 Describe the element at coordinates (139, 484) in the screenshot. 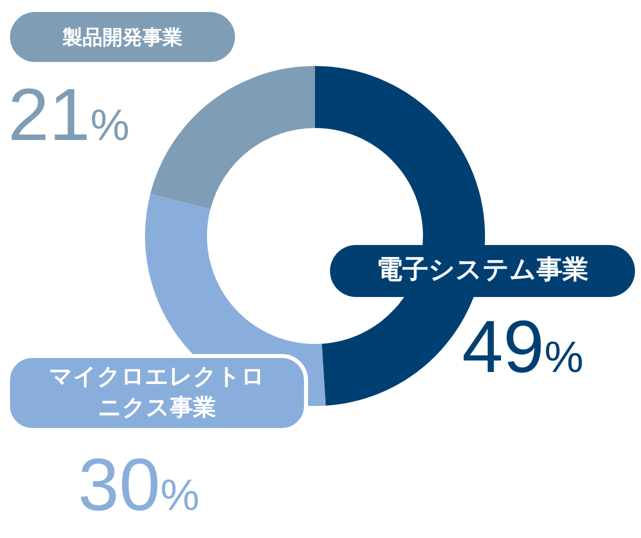

I see `data-label: 30%` at that location.